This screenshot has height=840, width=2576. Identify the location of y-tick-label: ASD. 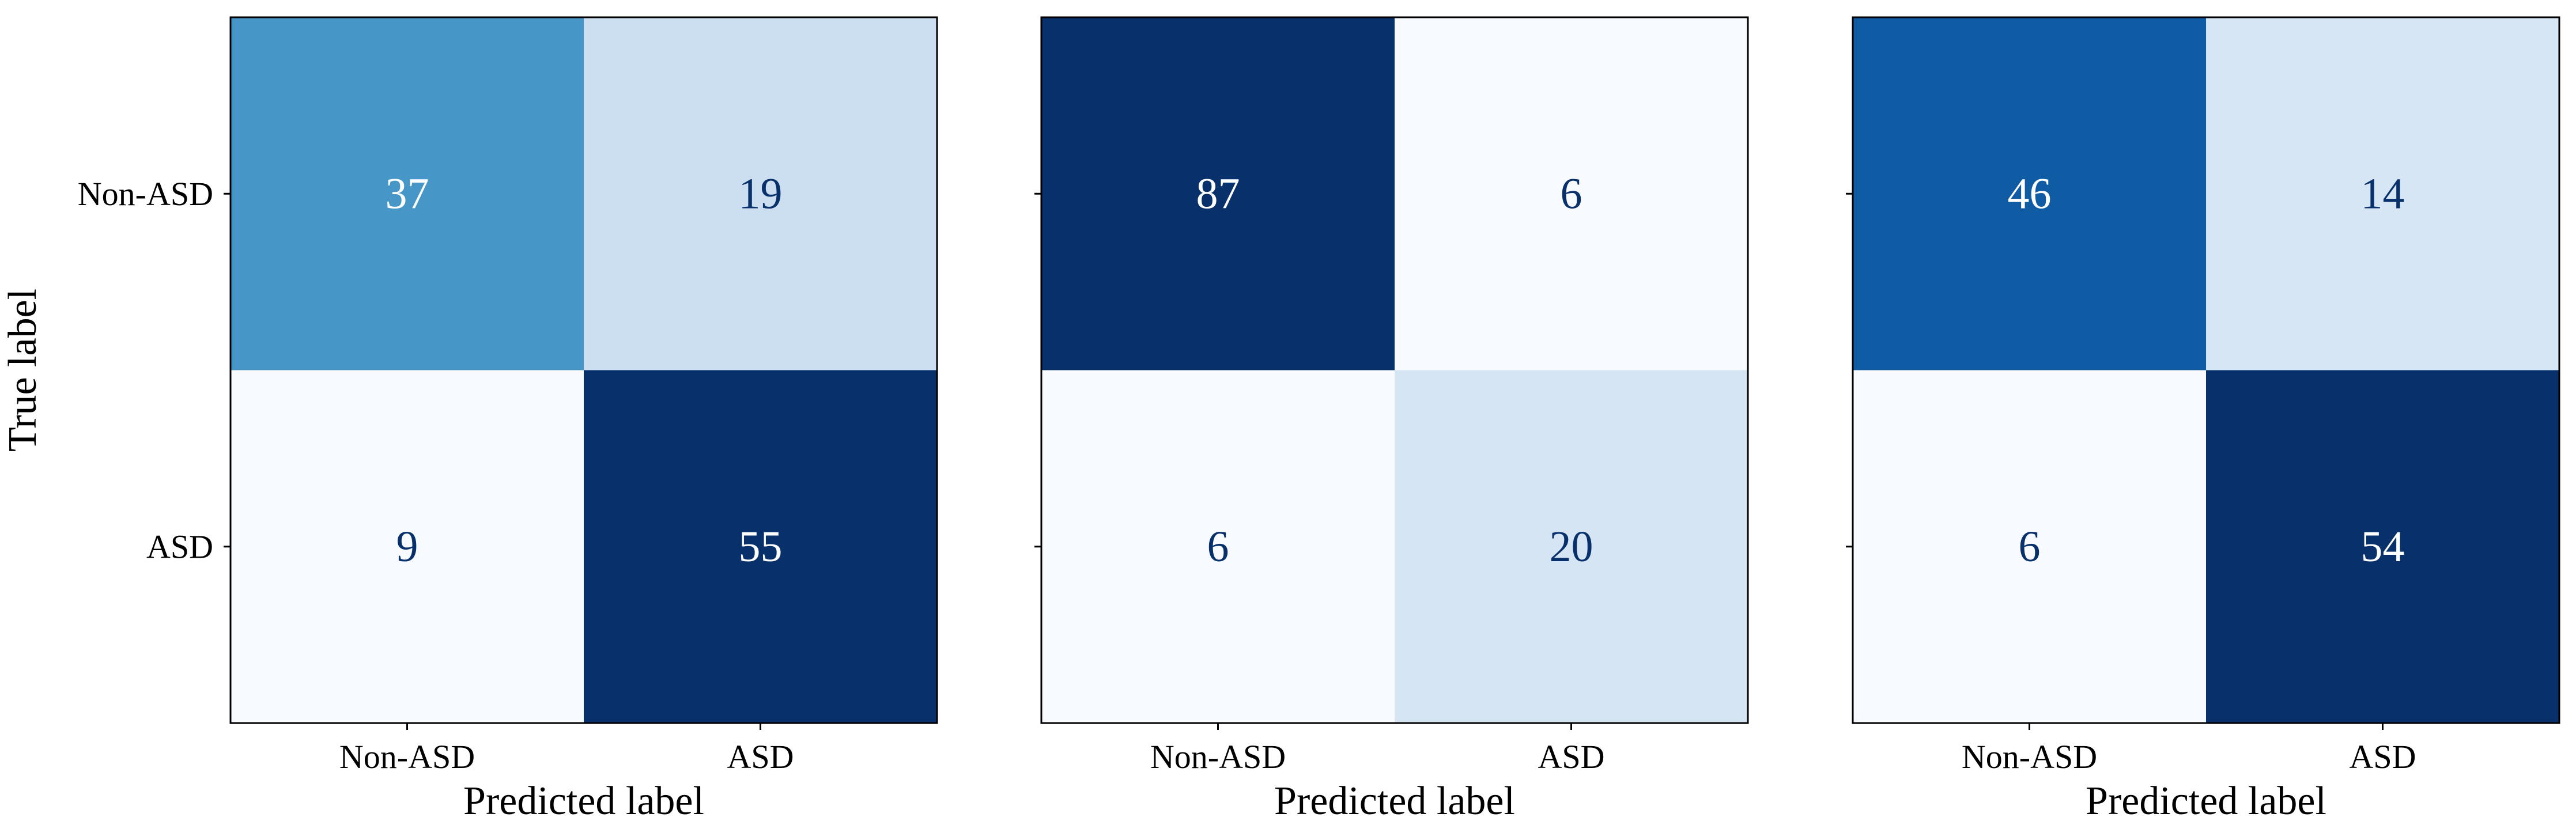
(179, 547).